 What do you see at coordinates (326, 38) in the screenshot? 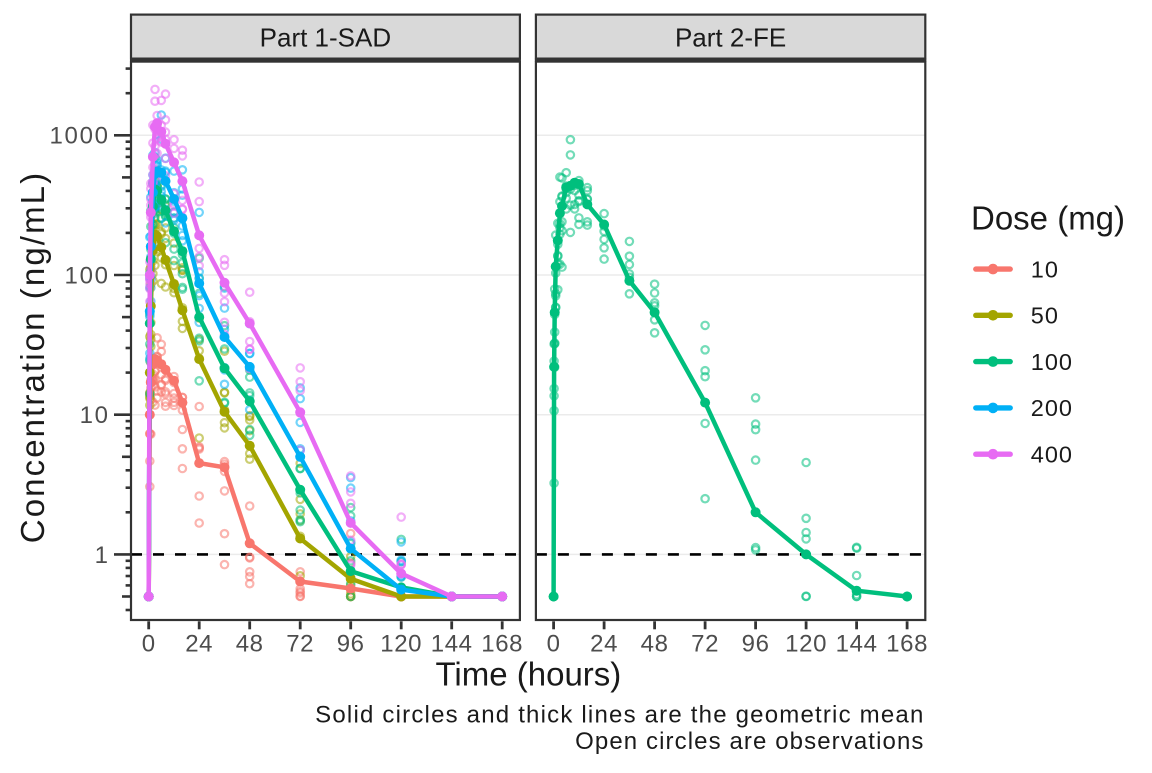
I see `svg-text: Part 1-SAD` at bounding box center [326, 38].